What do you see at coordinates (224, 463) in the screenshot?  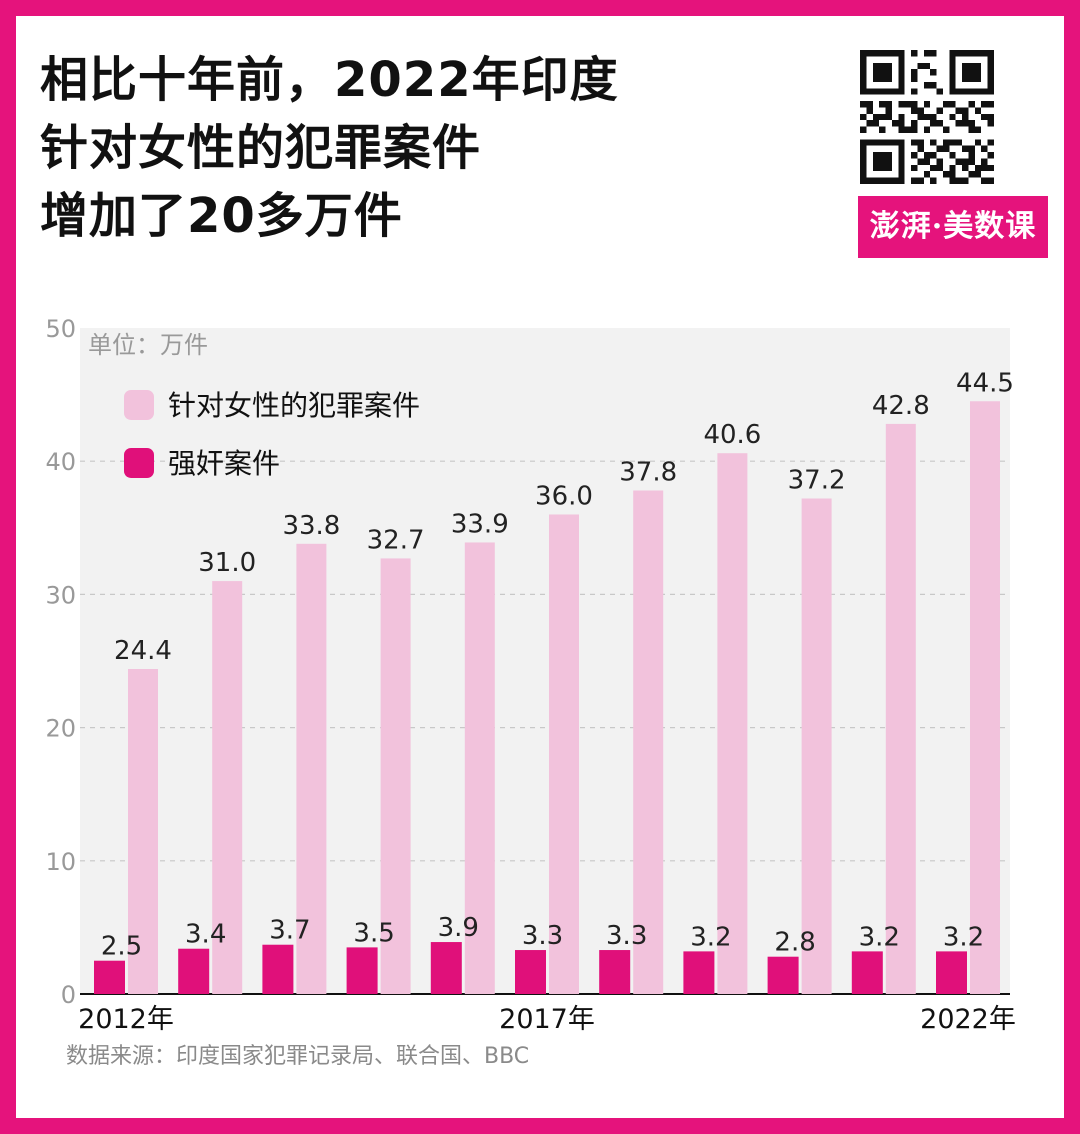 I see `legend-label-rape: 强奸案件` at bounding box center [224, 463].